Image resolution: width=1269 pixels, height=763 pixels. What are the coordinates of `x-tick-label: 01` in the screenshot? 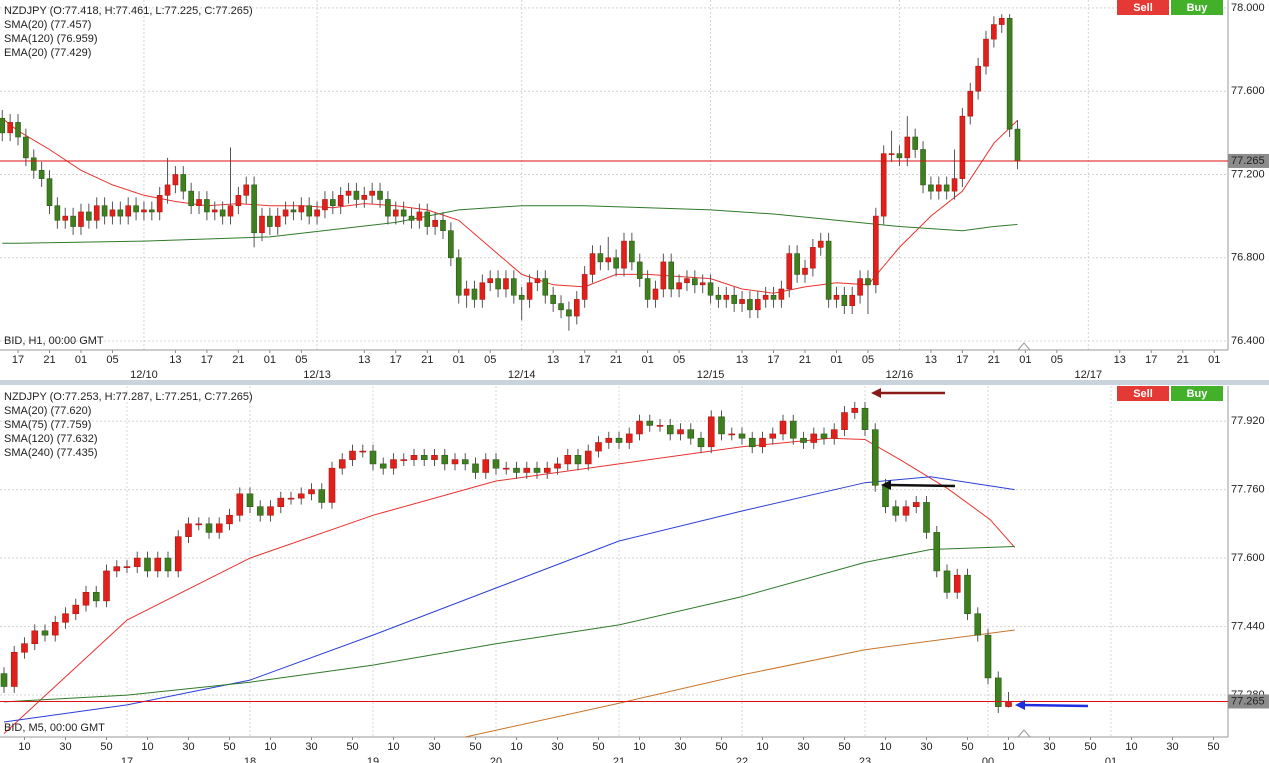 It's located at (270, 360).